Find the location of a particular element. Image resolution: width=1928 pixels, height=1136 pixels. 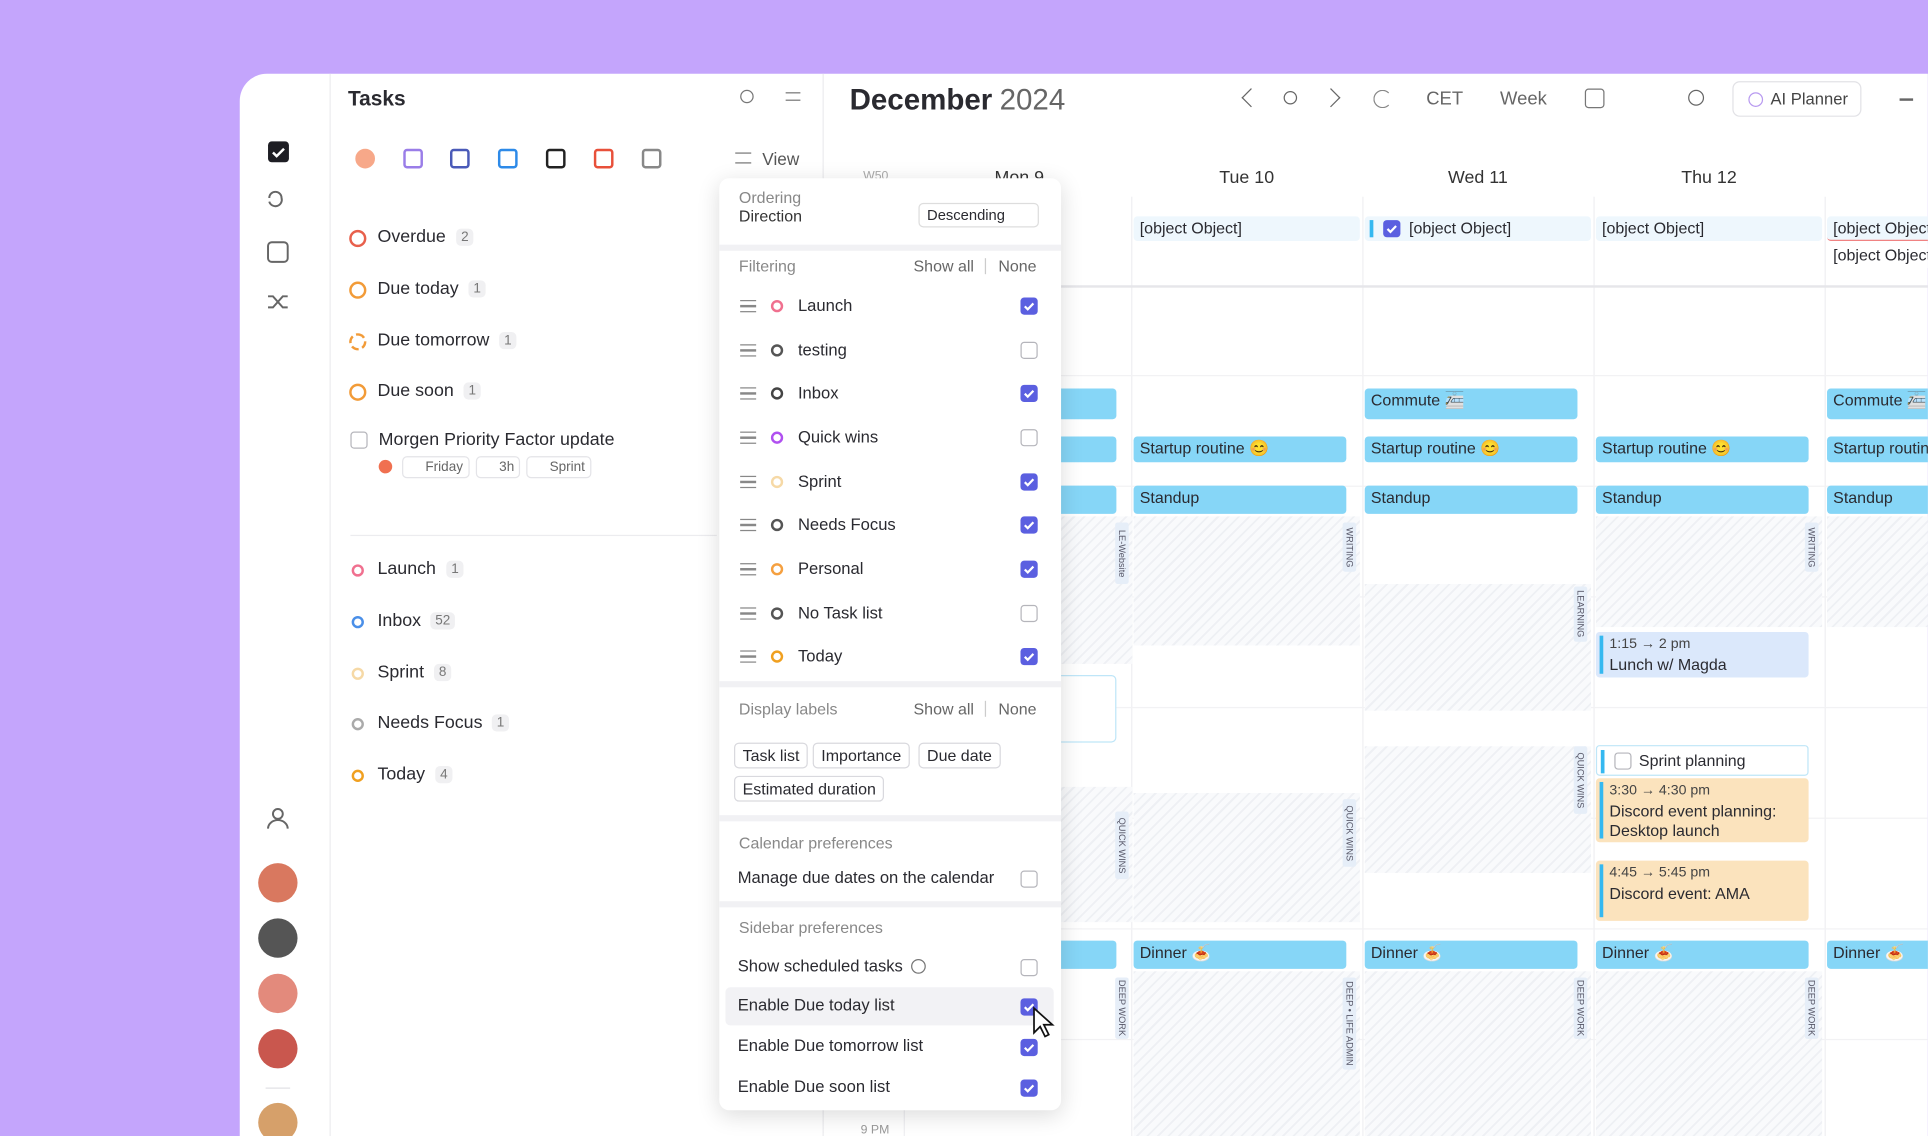

list-label: Today is located at coordinates (401, 774).